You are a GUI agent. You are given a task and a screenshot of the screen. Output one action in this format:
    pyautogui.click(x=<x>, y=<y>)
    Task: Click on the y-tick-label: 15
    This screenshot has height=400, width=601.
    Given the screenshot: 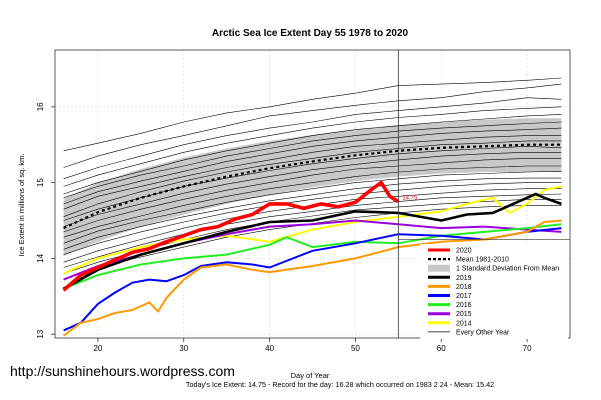 What is the action you would take?
    pyautogui.click(x=40, y=182)
    